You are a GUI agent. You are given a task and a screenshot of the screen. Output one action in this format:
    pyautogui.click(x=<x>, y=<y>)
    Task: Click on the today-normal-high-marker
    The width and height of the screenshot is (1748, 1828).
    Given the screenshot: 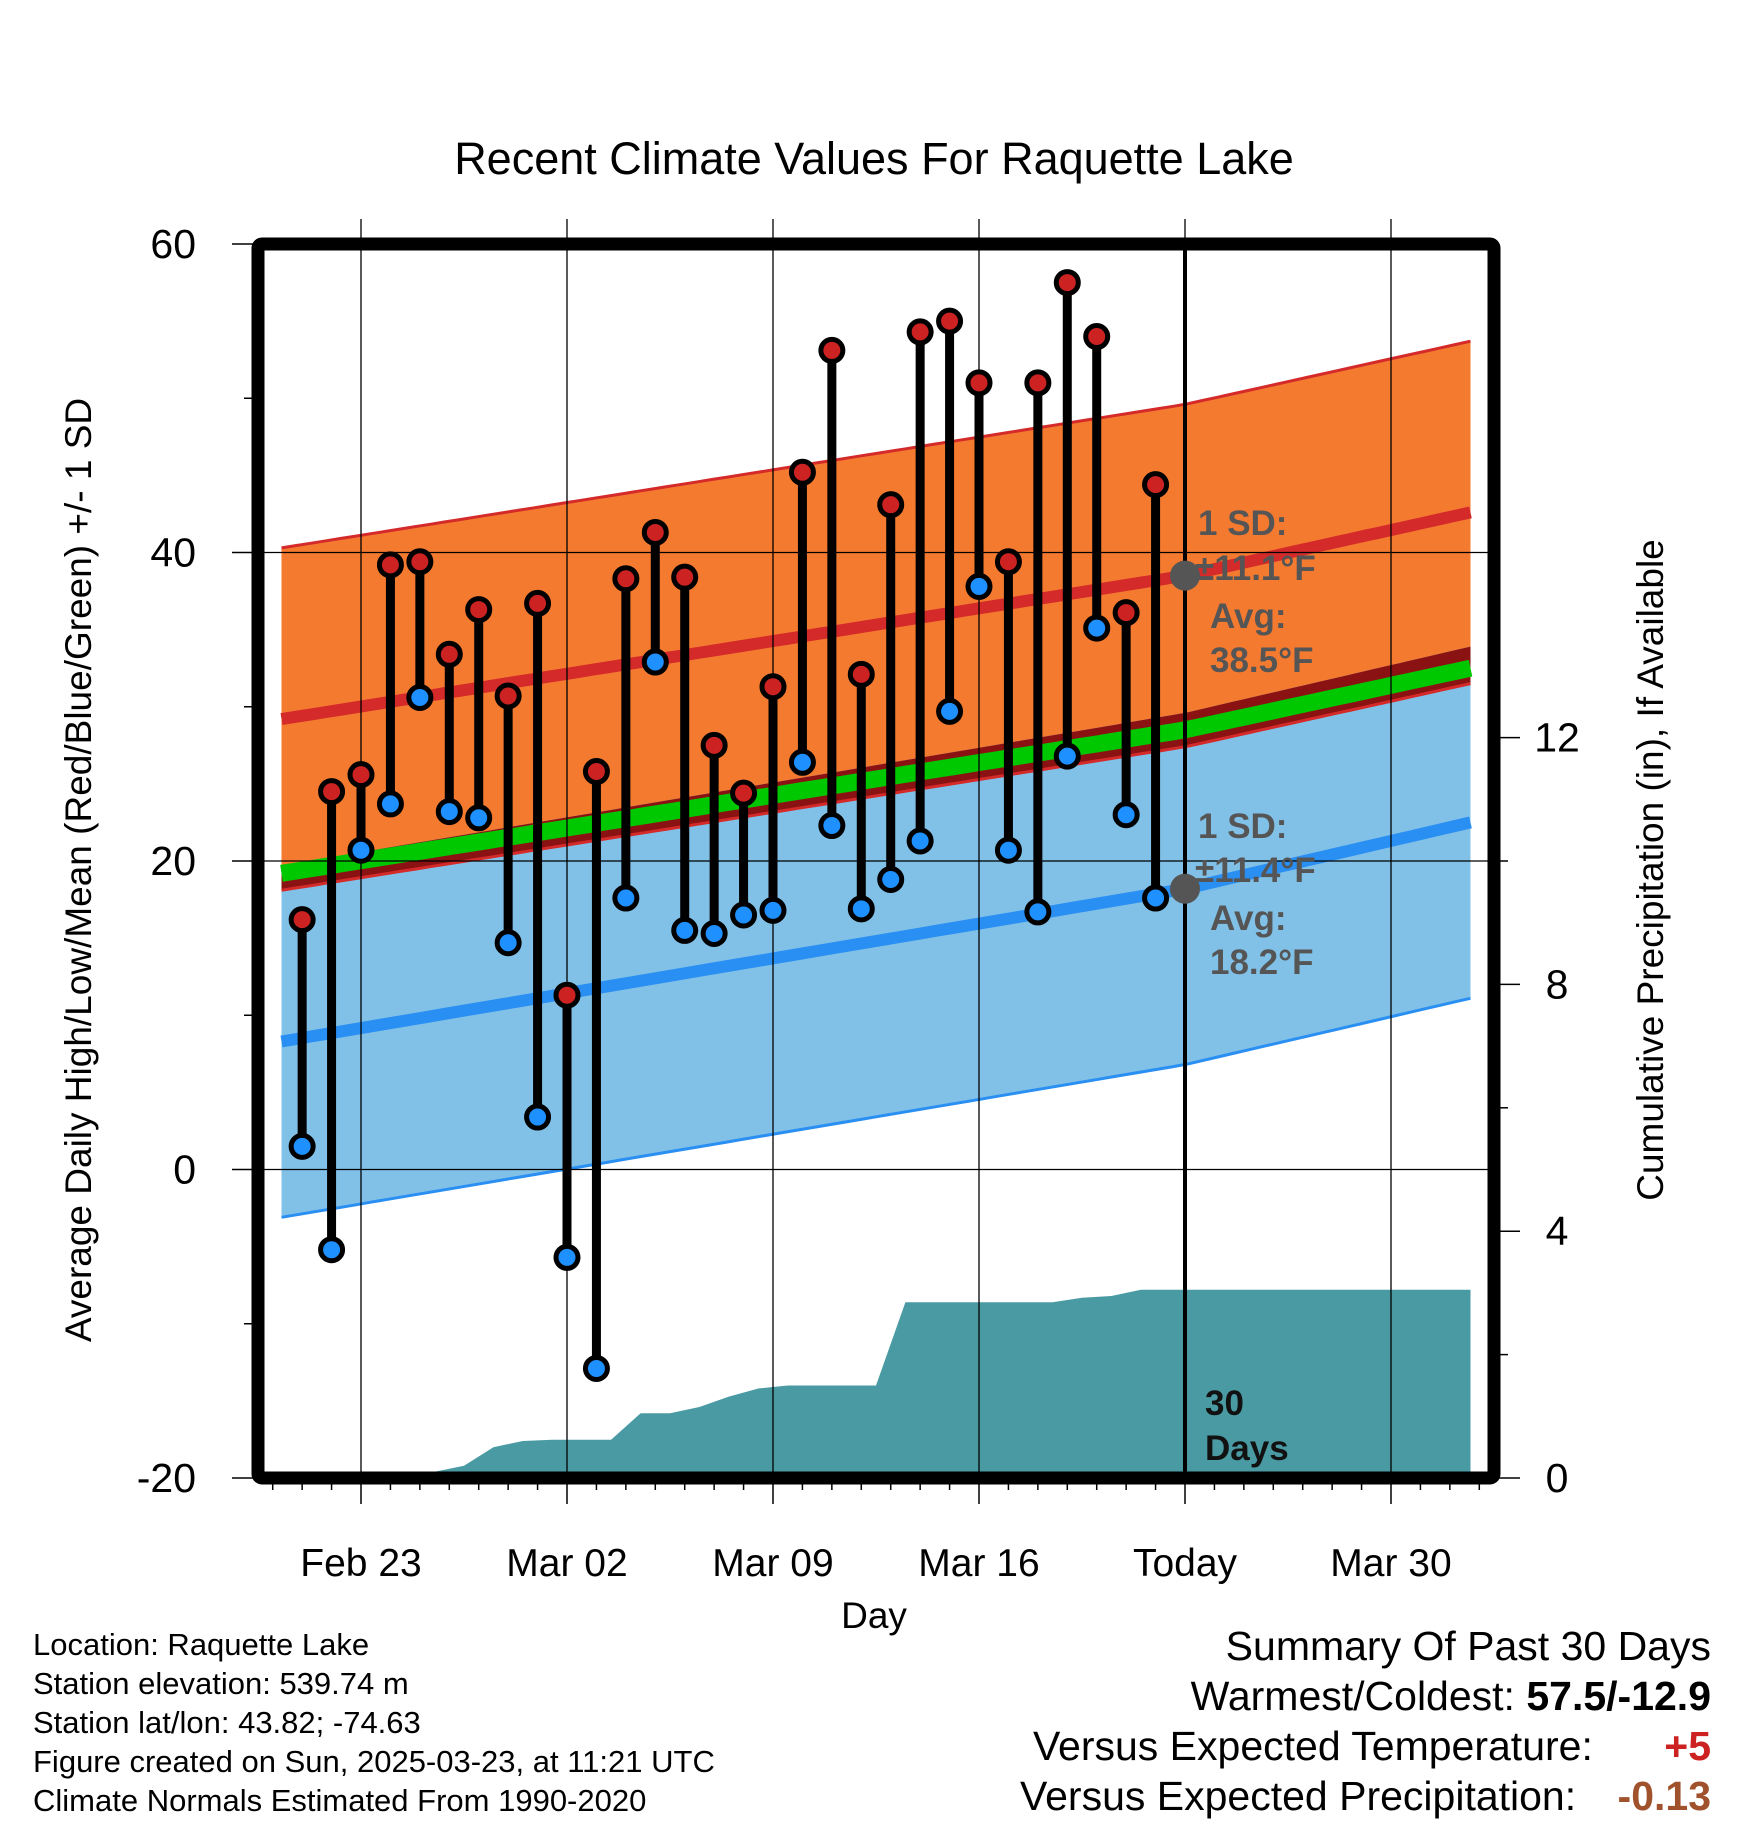 What is the action you would take?
    pyautogui.click(x=1185, y=575)
    